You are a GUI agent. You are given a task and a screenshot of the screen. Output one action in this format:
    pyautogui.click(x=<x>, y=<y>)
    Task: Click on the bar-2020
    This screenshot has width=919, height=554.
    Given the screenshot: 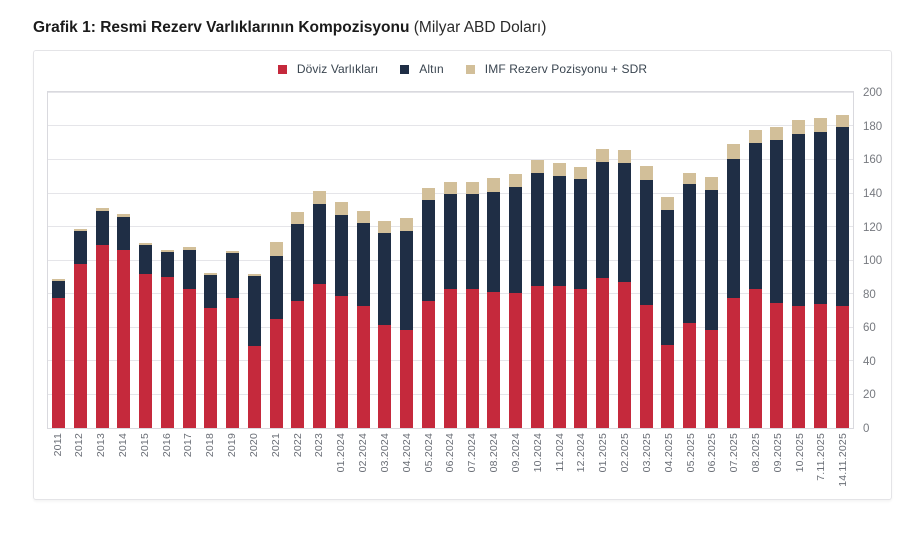 What is the action you would take?
    pyautogui.click(x=254, y=350)
    